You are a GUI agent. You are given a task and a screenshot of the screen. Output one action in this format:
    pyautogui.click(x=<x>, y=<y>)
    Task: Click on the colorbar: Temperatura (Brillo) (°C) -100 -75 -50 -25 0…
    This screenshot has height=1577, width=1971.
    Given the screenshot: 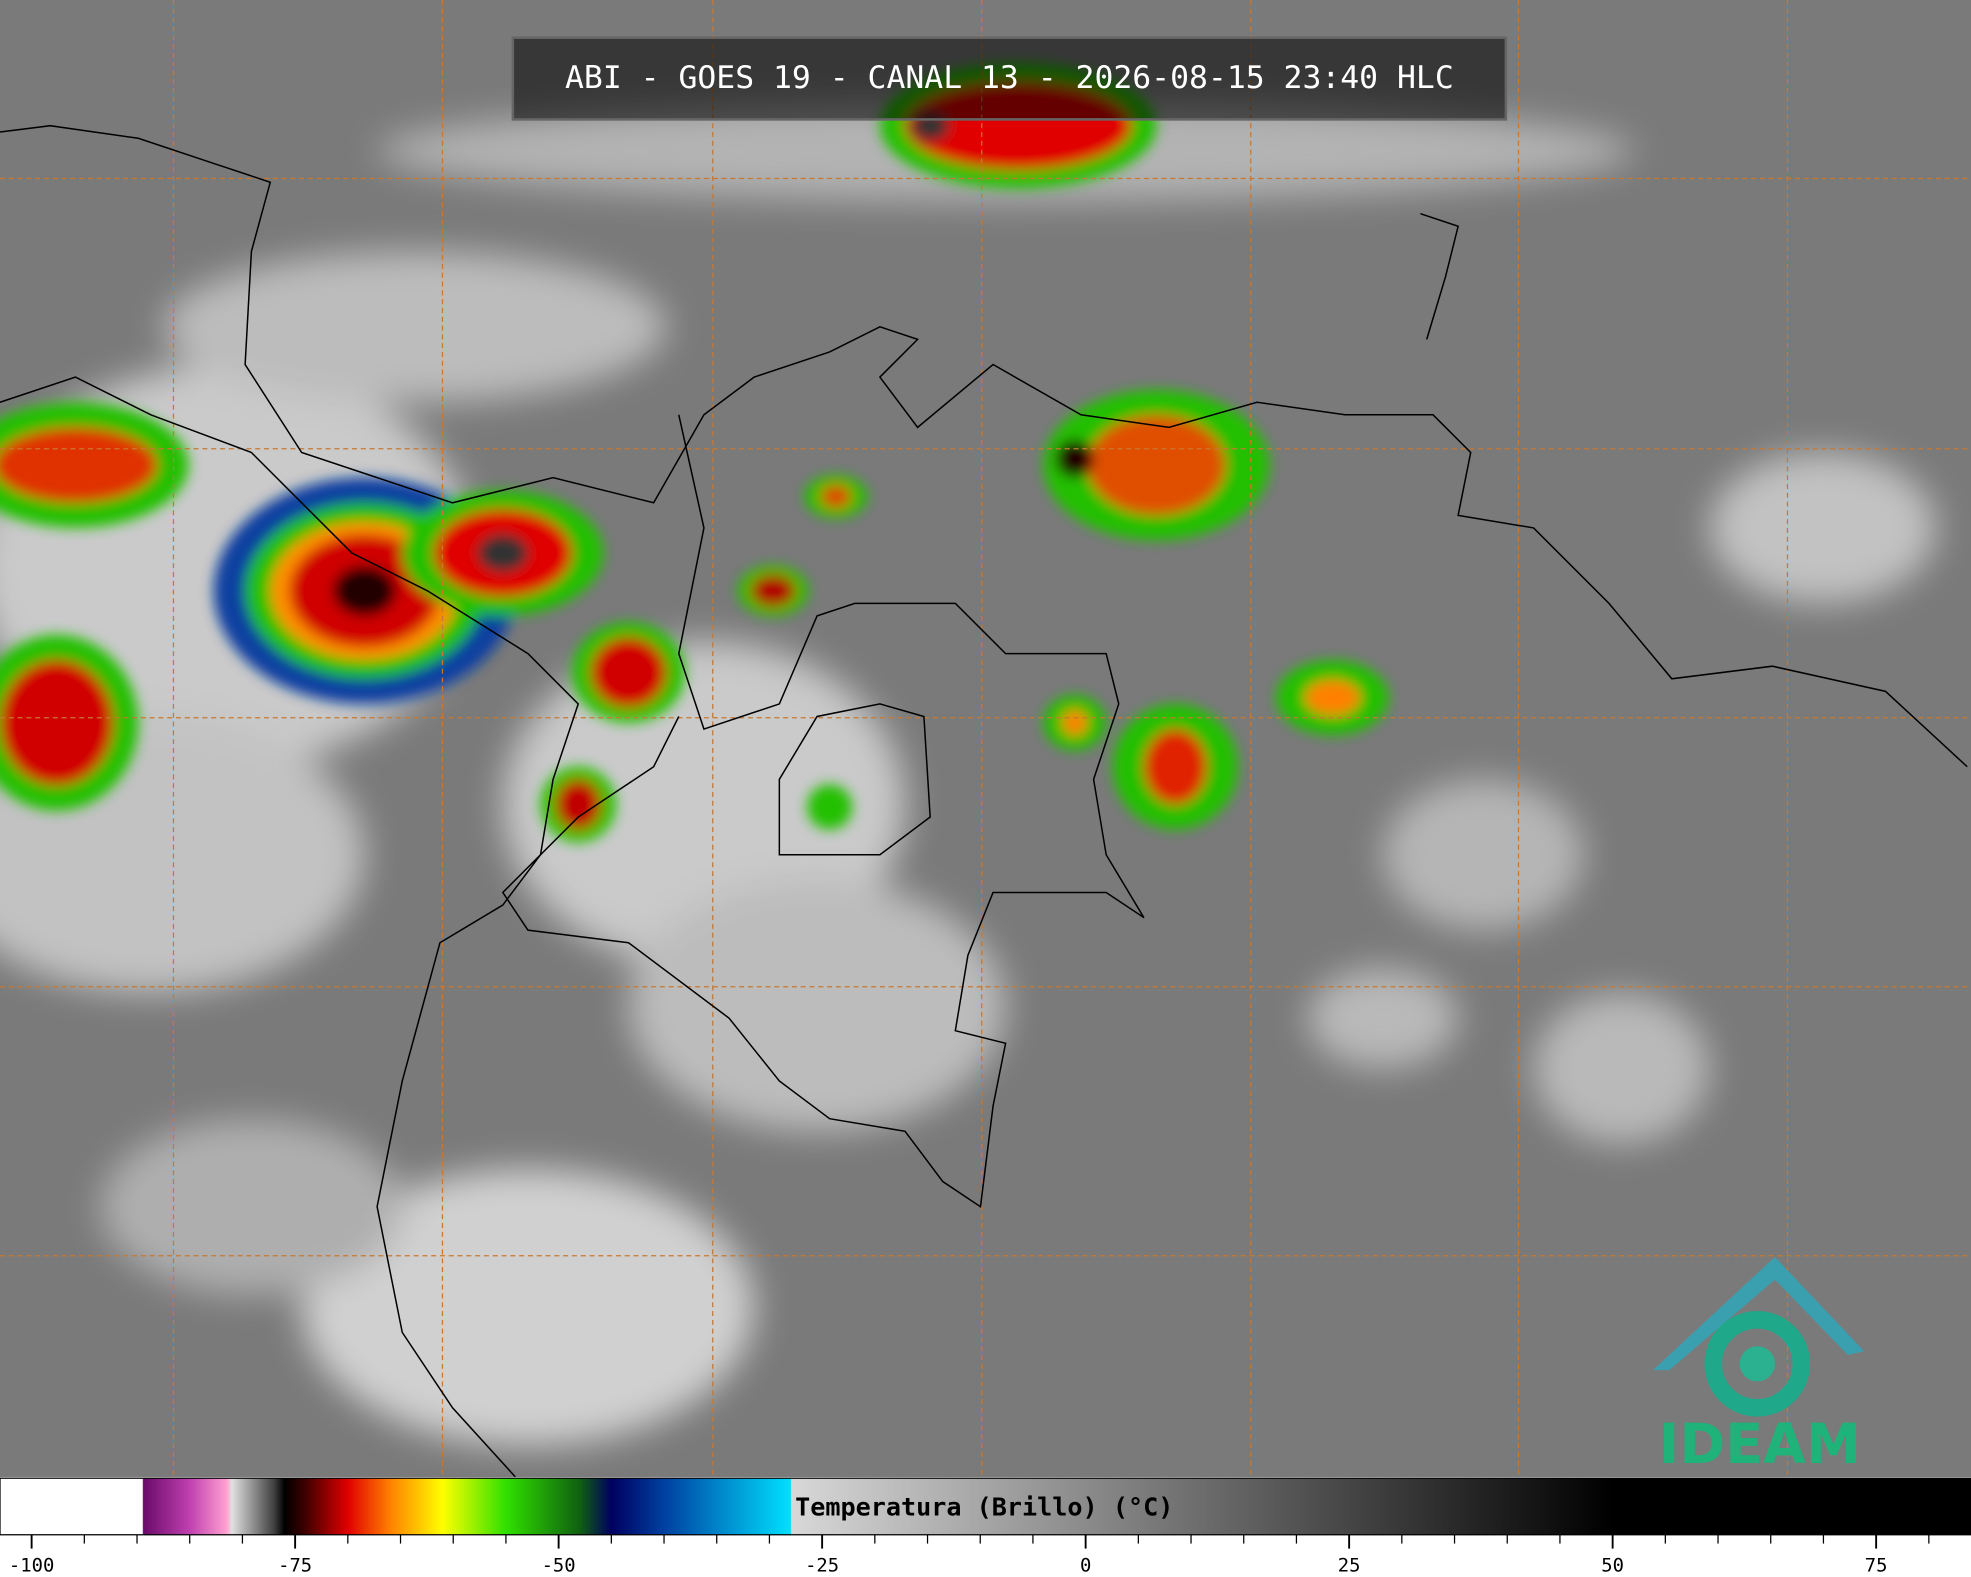 What is the action you would take?
    pyautogui.click(x=985, y=1526)
    